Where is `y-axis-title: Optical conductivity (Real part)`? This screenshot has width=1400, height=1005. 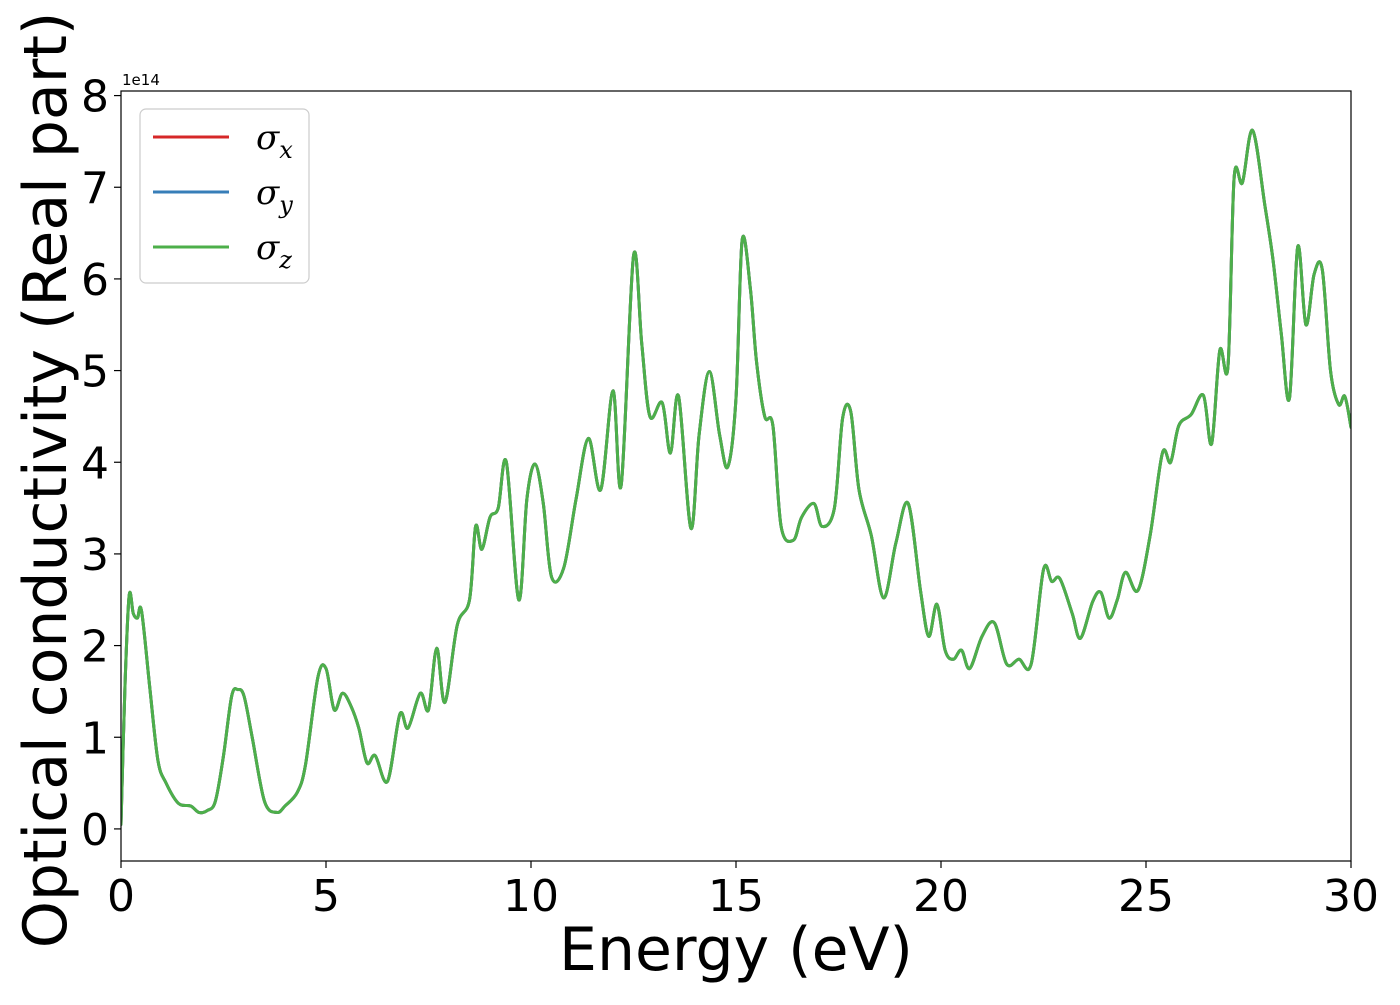
y-axis-title: Optical conductivity (Real part) is located at coordinates (46, 480).